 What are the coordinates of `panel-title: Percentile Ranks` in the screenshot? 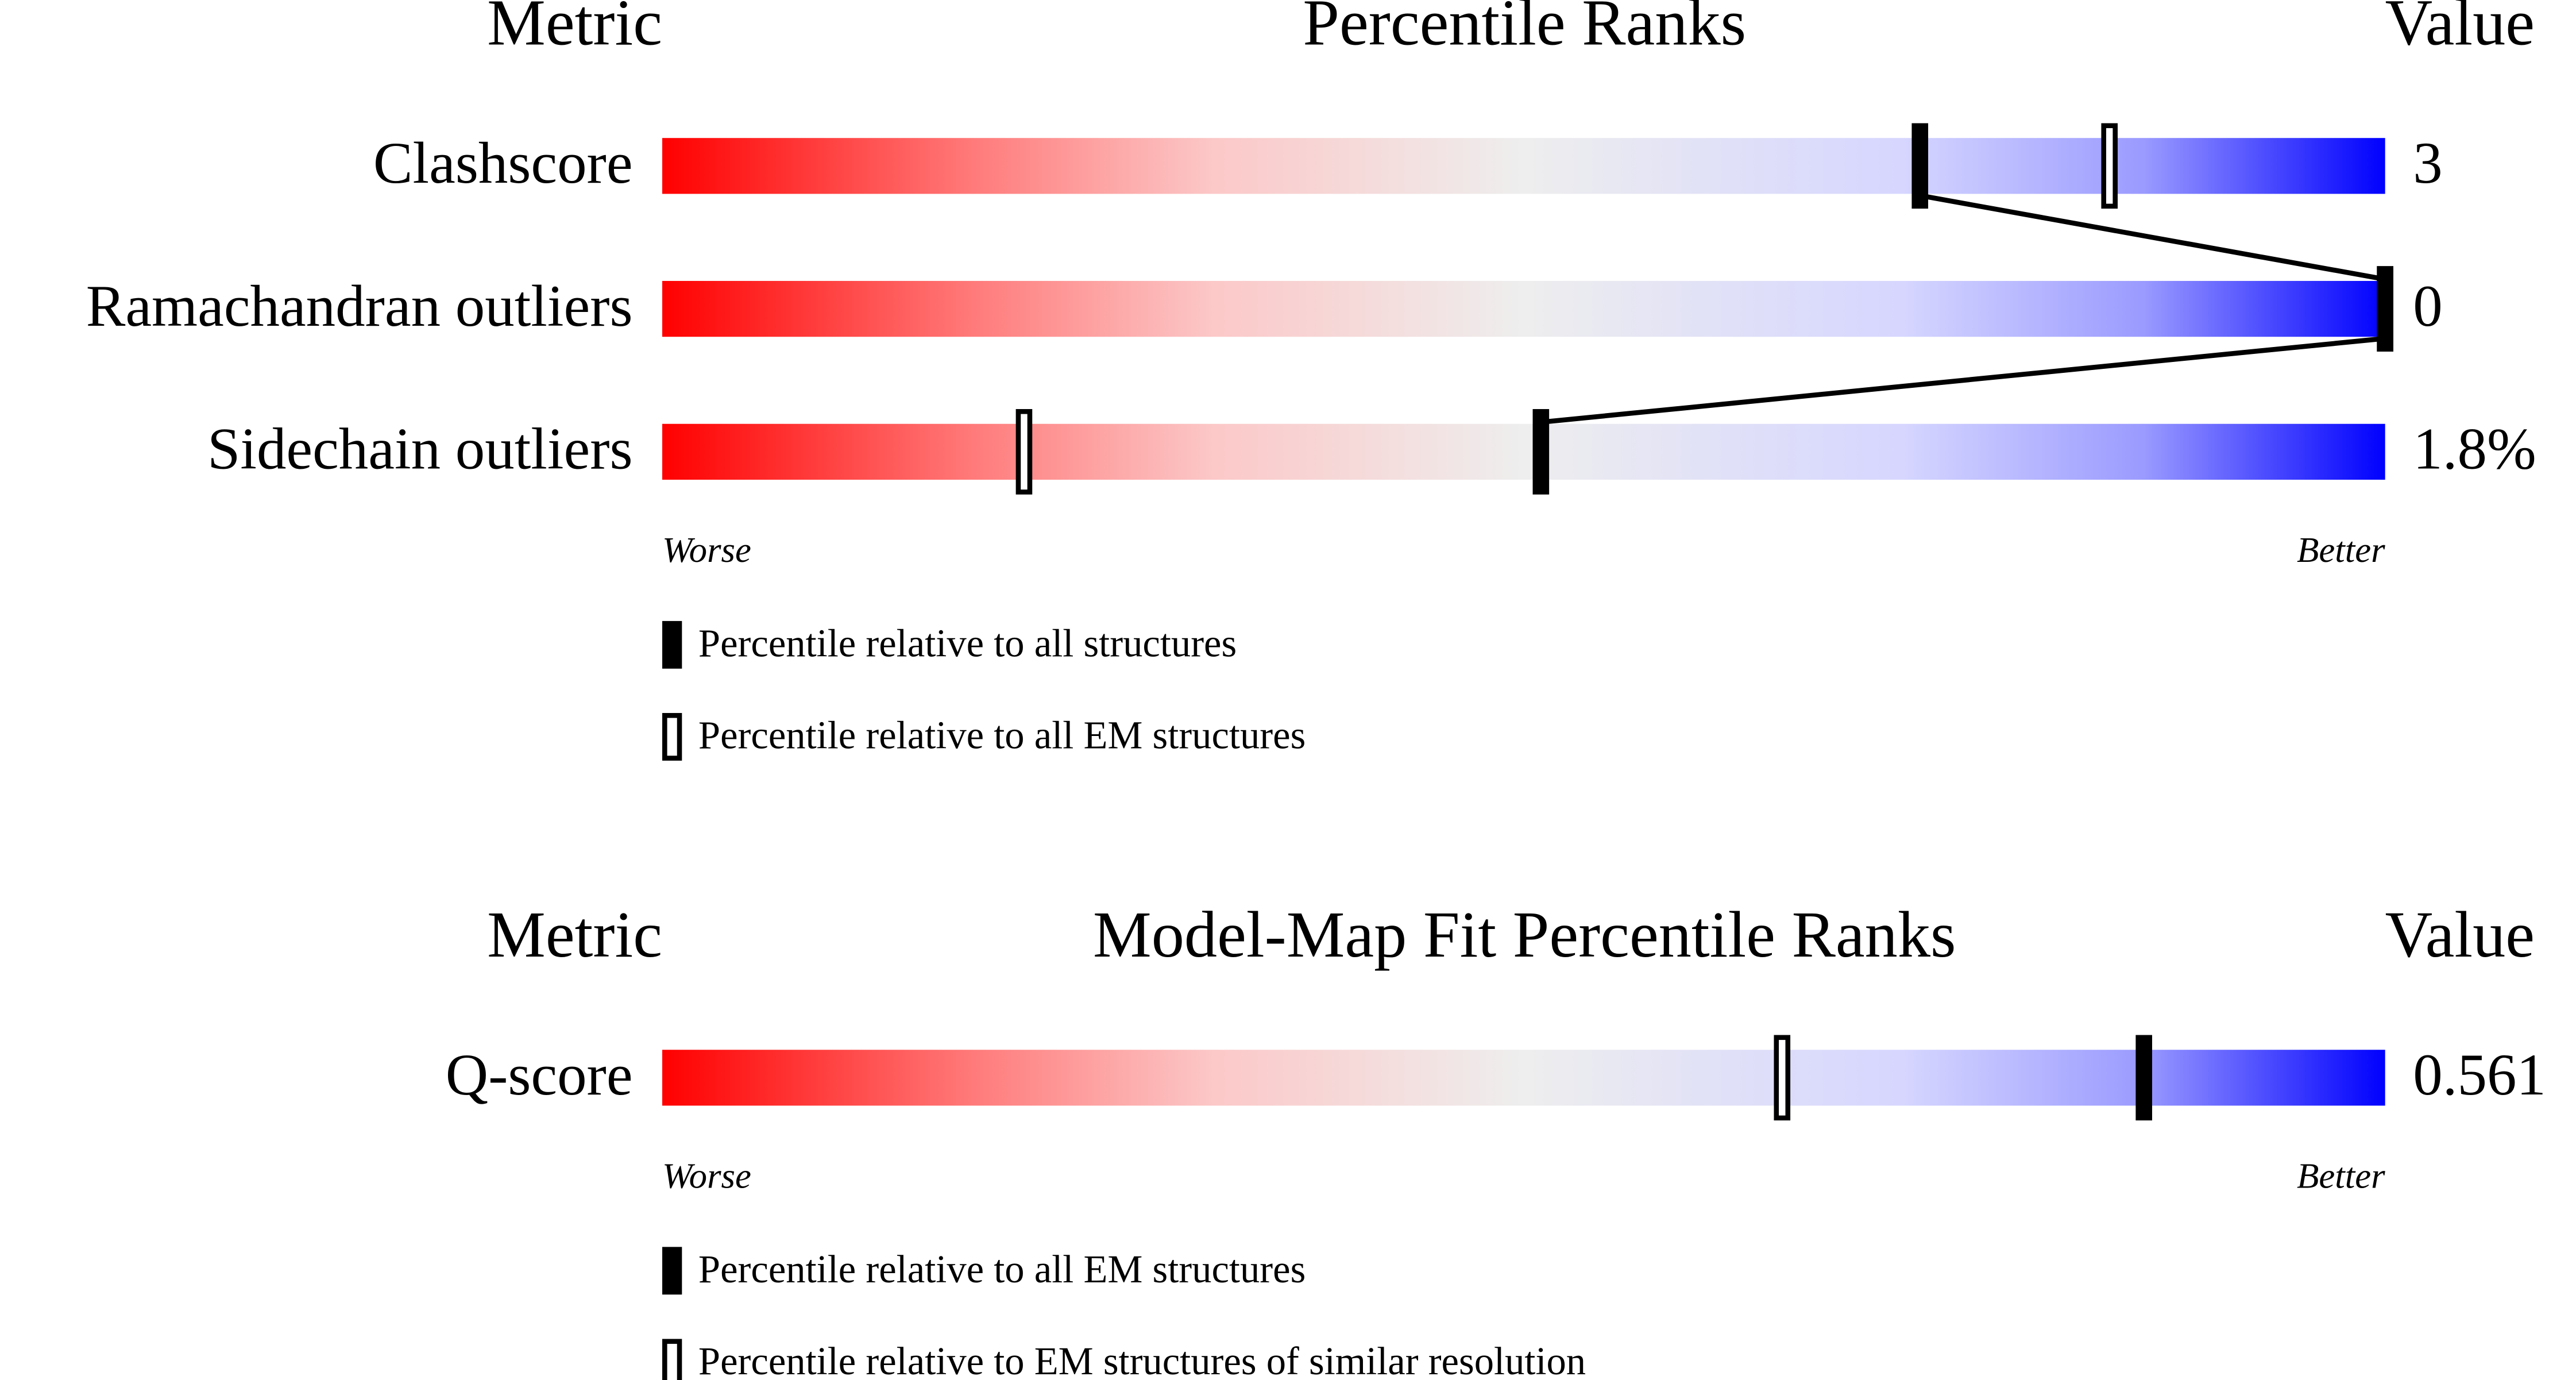 It's located at (1524, 29).